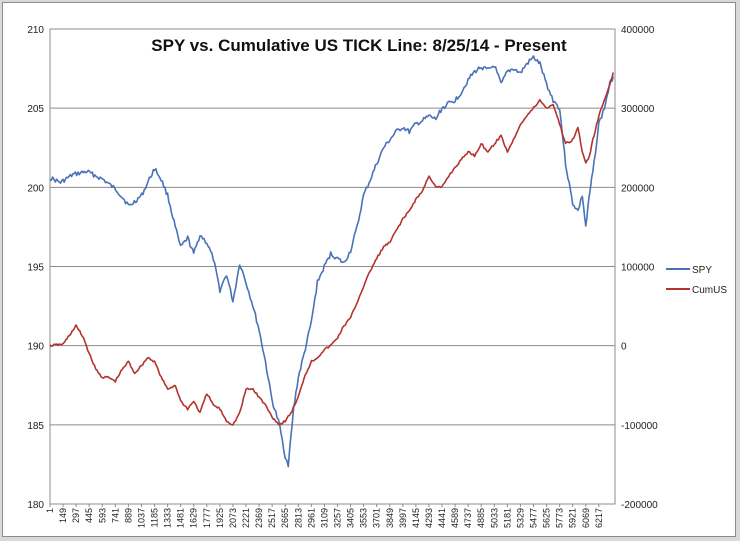 Image resolution: width=740 pixels, height=541 pixels. I want to click on x-tick-label: 3109, so click(324, 518).